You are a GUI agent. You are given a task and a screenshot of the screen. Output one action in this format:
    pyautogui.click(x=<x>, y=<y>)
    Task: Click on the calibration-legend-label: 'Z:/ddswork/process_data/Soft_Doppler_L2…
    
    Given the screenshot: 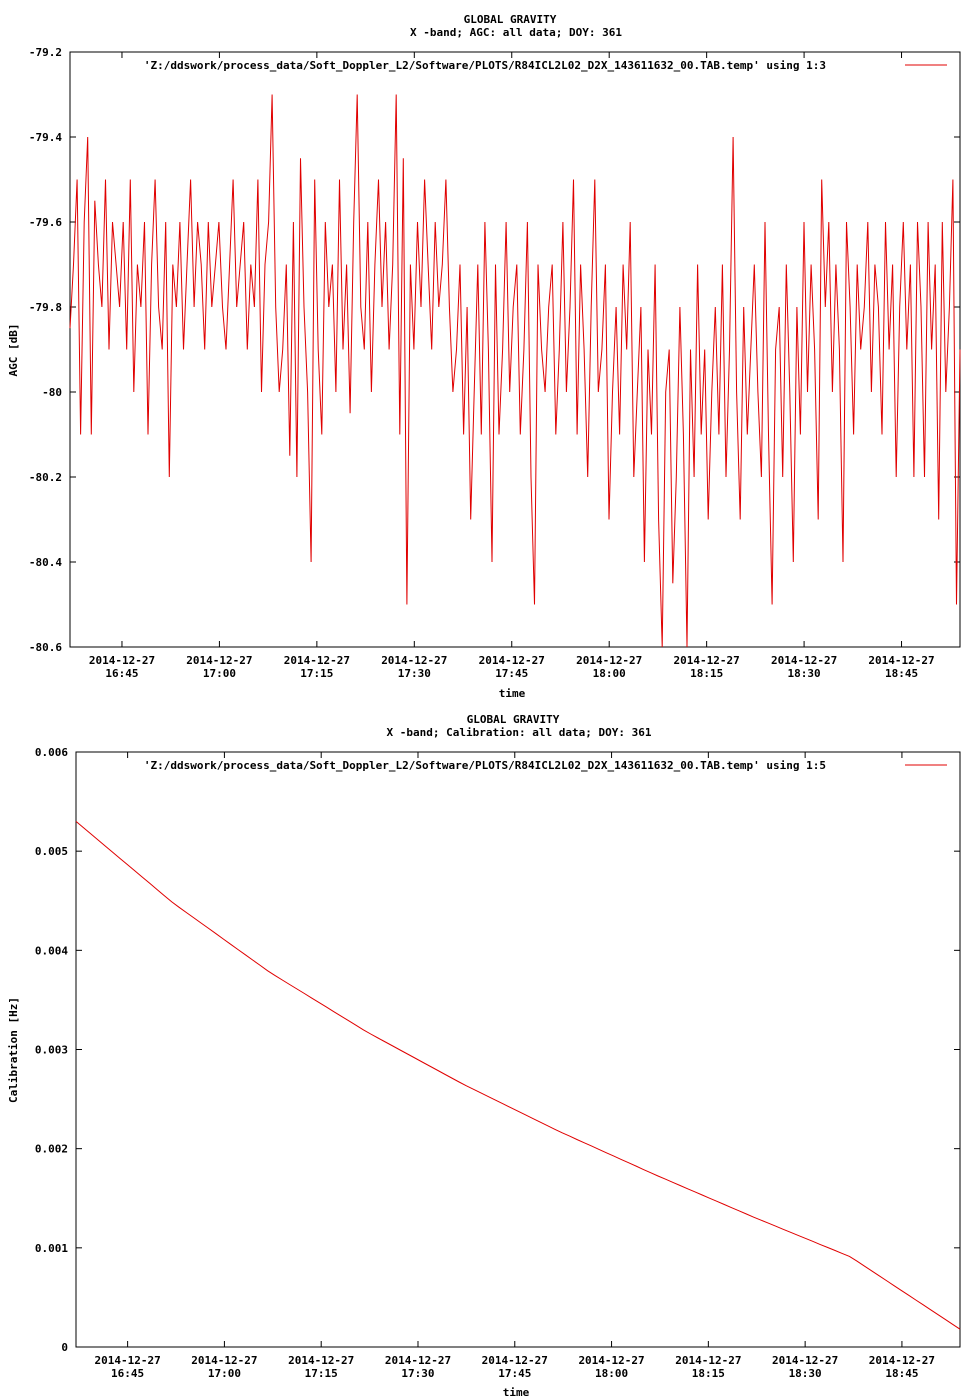 What is the action you would take?
    pyautogui.click(x=485, y=765)
    